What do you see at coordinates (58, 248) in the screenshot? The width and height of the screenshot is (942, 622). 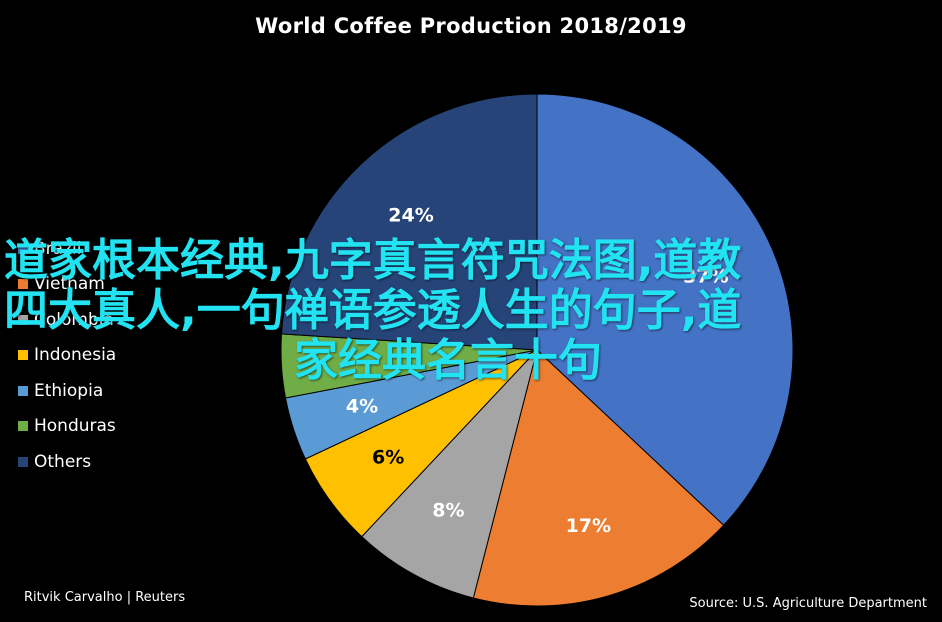 I see `legend-label: Brazil` at bounding box center [58, 248].